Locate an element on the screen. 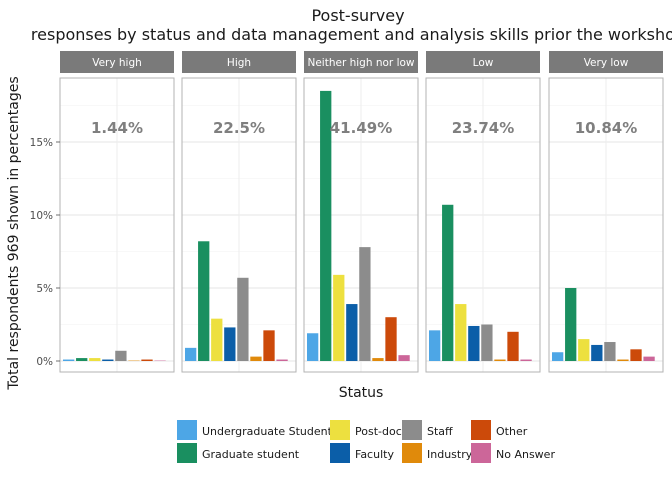  facet-panel: Very low 10.84% is located at coordinates (606, 212).